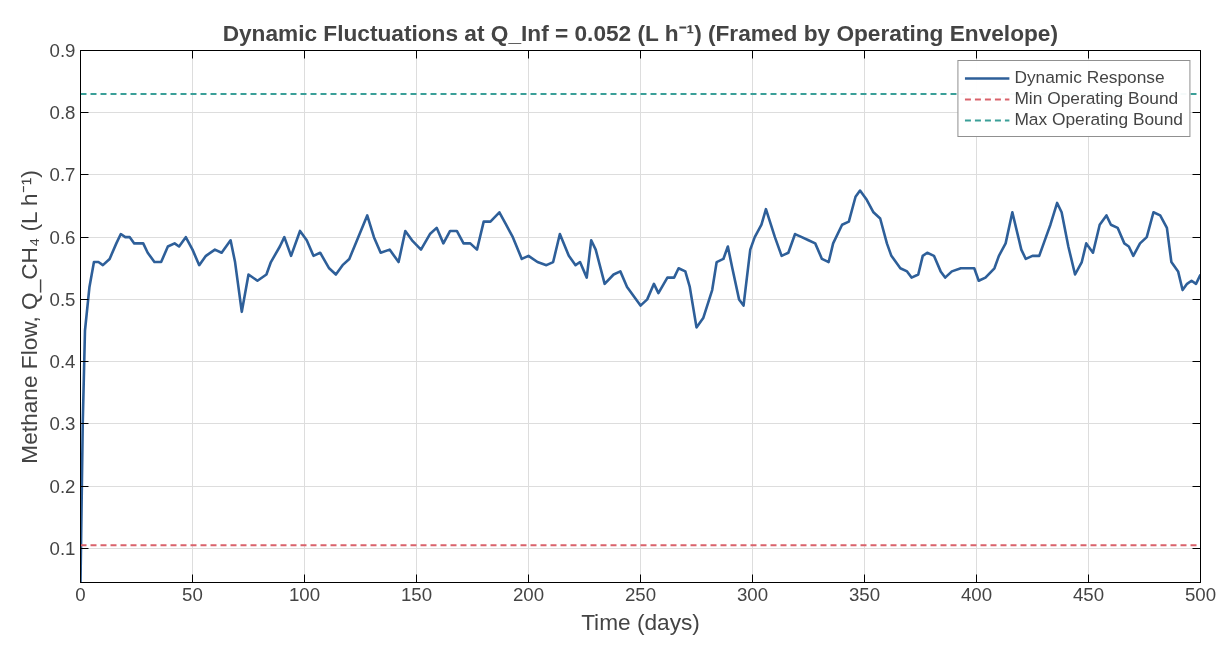  I want to click on y-tick-label: 0.8, so click(62, 113).